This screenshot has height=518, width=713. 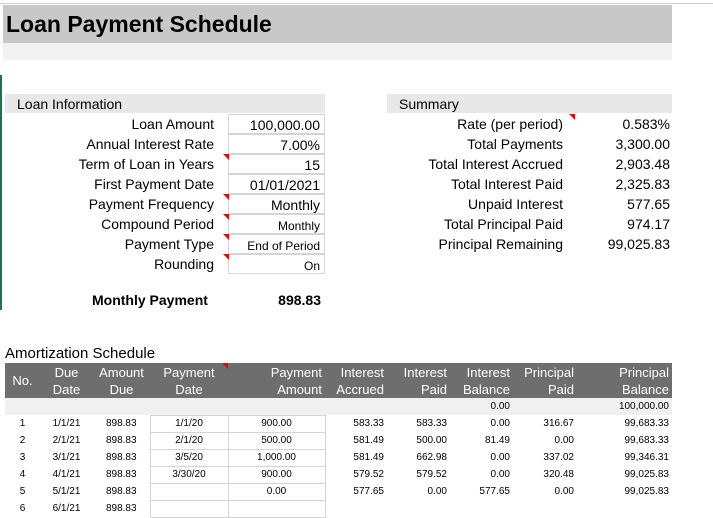 I want to click on column-header: Payment Date, so click(x=189, y=380).